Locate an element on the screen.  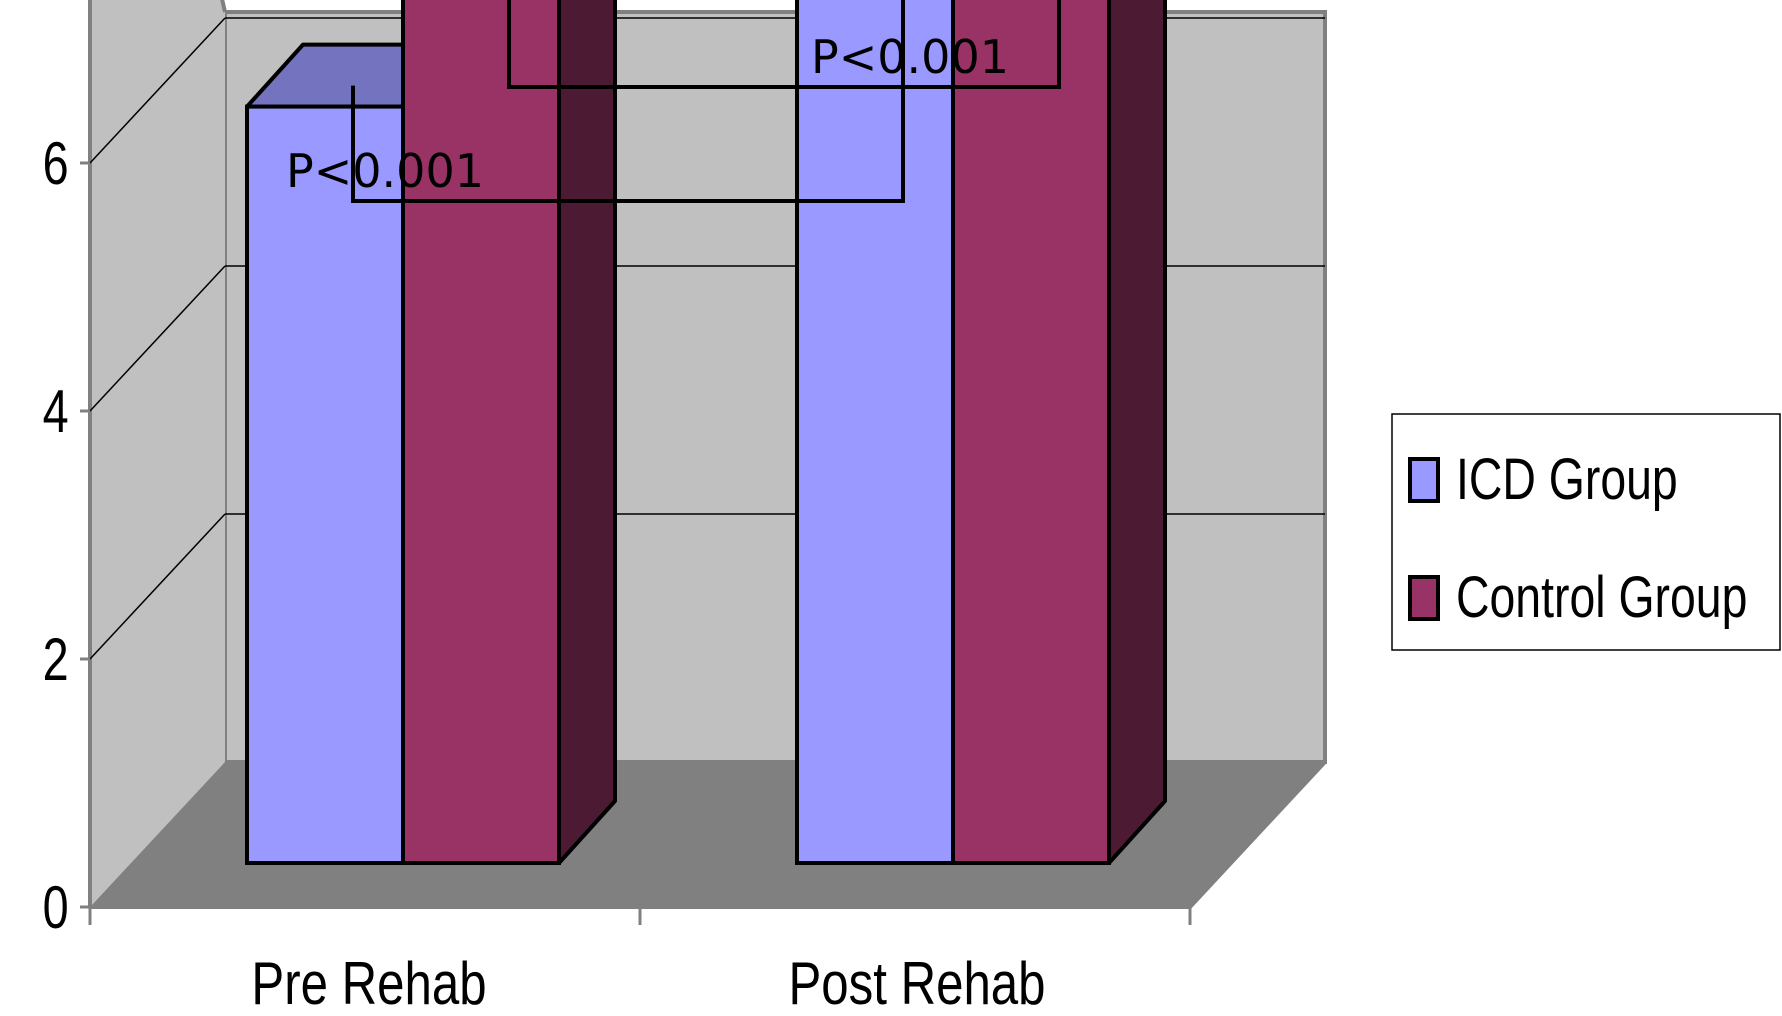
y-tick-label: 4 is located at coordinates (56, 411).